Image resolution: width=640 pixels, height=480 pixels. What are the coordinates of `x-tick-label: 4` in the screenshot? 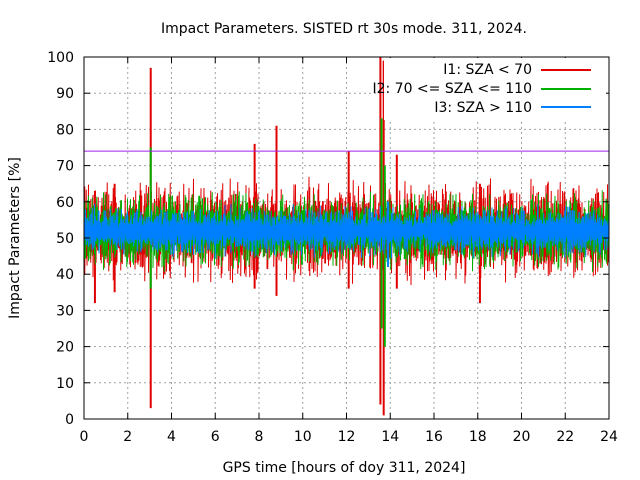 It's located at (171, 437).